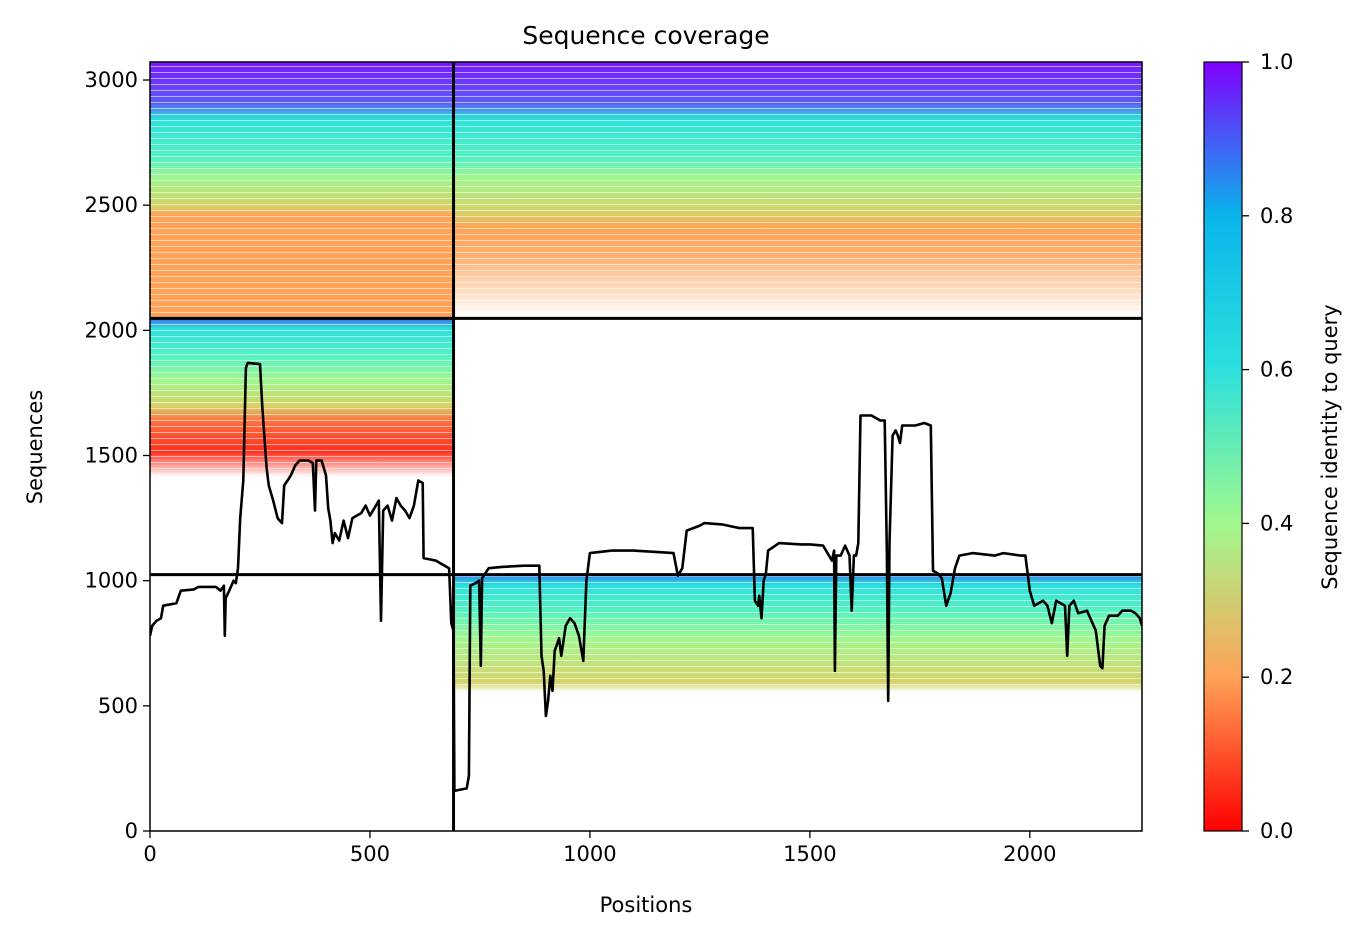  I want to click on x-axis: 0 500 1000 1500 2000, so click(600, 848).